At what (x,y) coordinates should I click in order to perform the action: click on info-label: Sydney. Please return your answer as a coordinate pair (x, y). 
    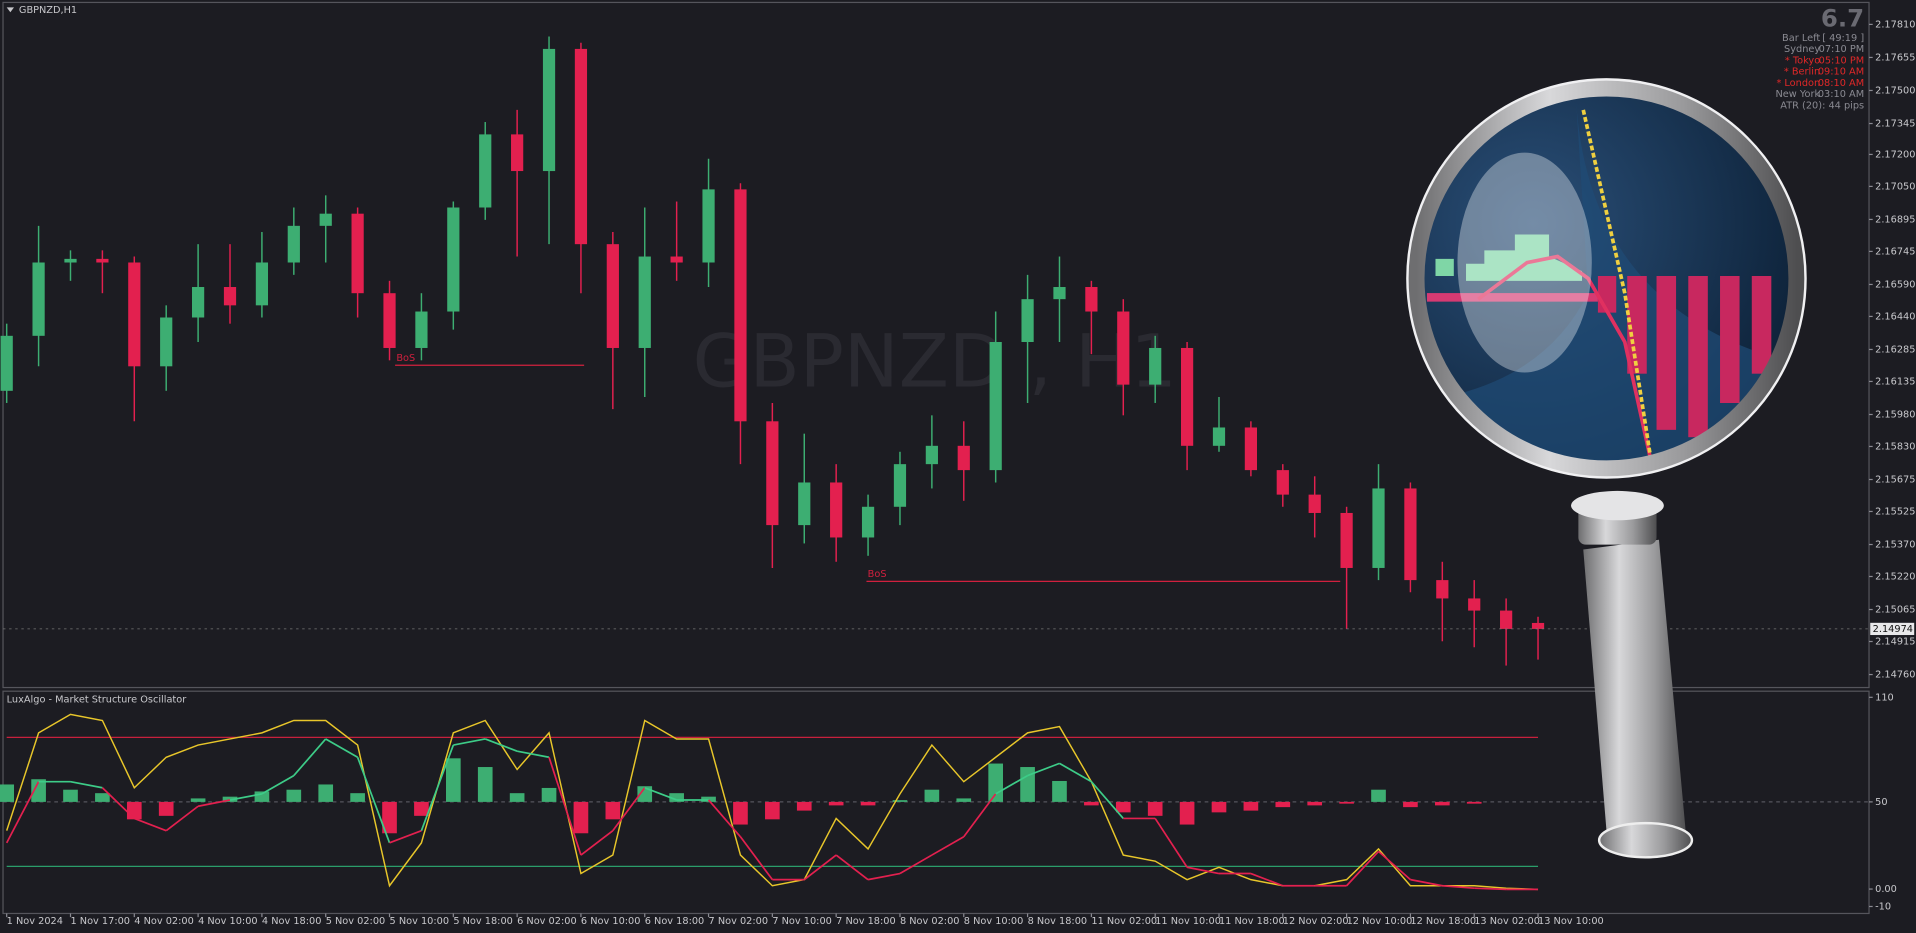
    Looking at the image, I should click on (1802, 49).